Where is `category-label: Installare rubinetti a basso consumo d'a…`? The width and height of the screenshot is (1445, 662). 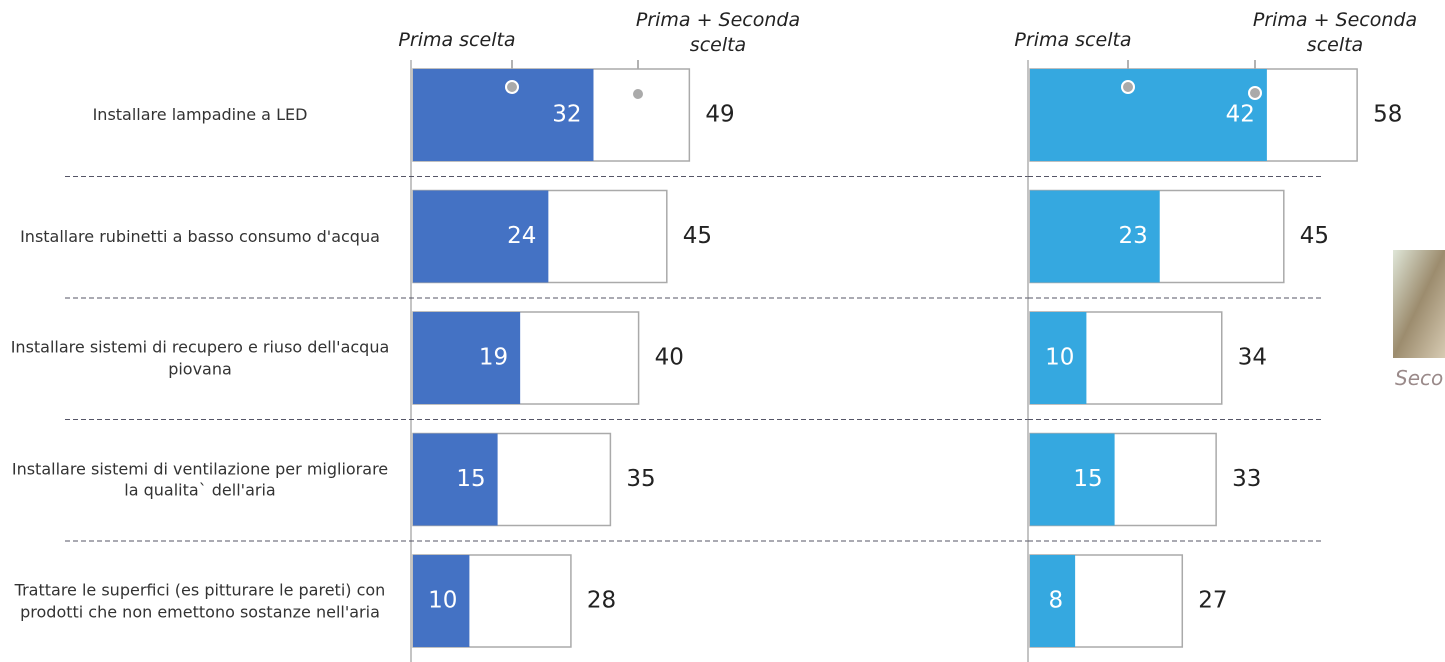
category-label: Installare rubinetti a basso consumo d'a… is located at coordinates (200, 236).